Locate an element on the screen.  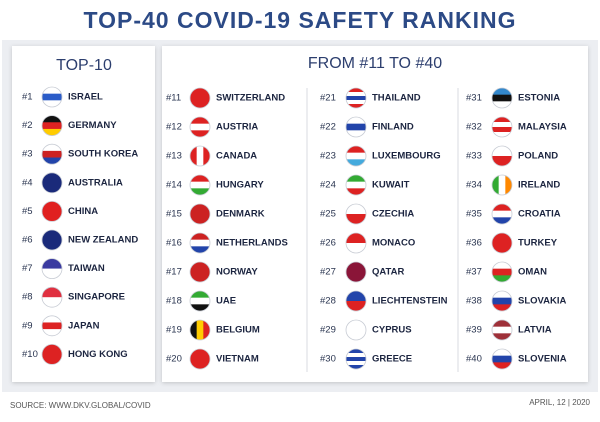
country: JAPAN is located at coordinates (84, 325).